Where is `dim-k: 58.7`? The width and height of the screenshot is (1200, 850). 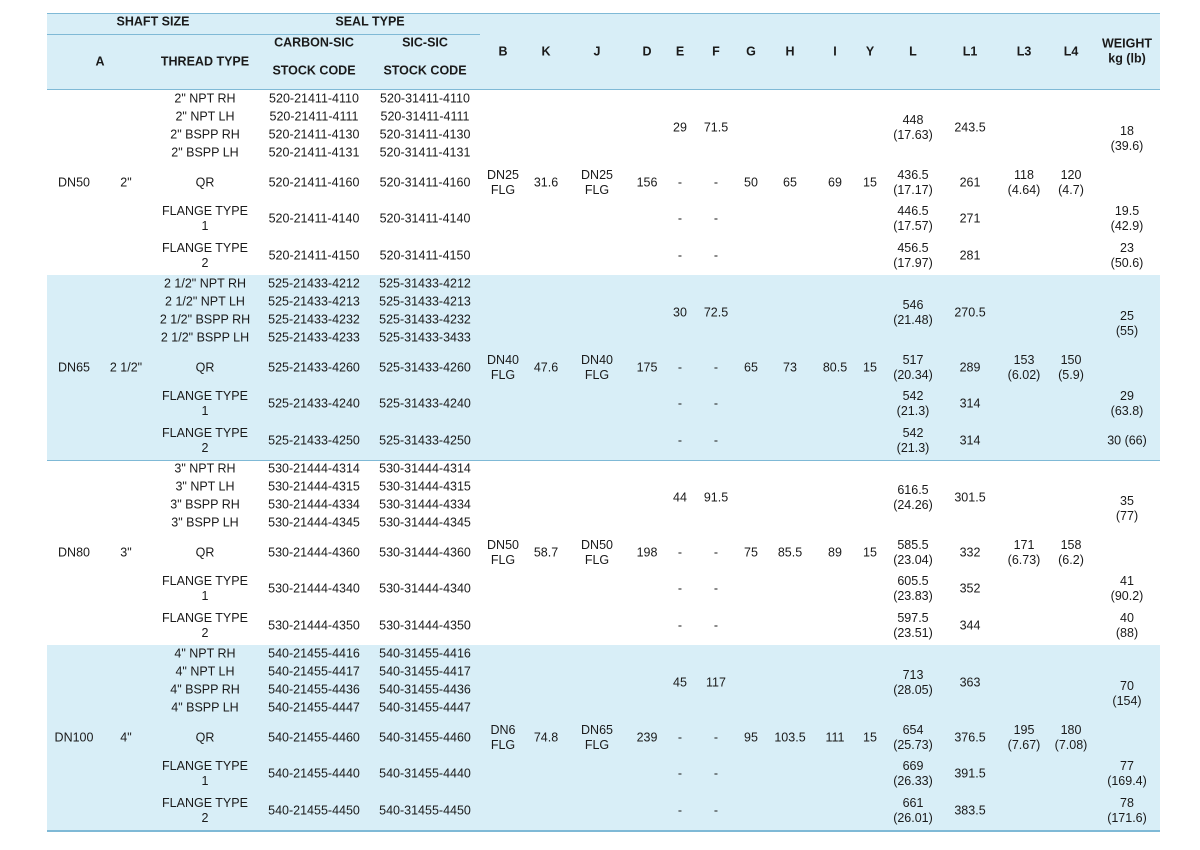
dim-k: 58.7 is located at coordinates (546, 552).